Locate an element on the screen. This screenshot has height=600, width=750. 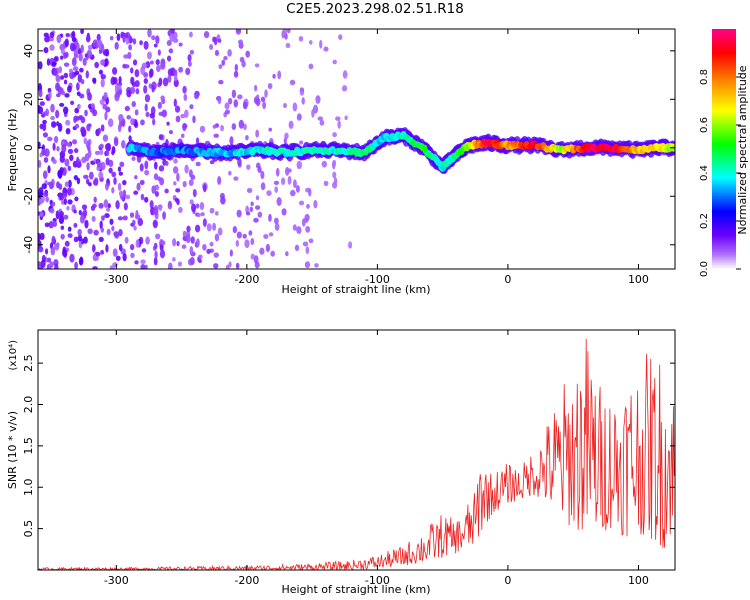
signal-point is located at coordinates (672, 148).